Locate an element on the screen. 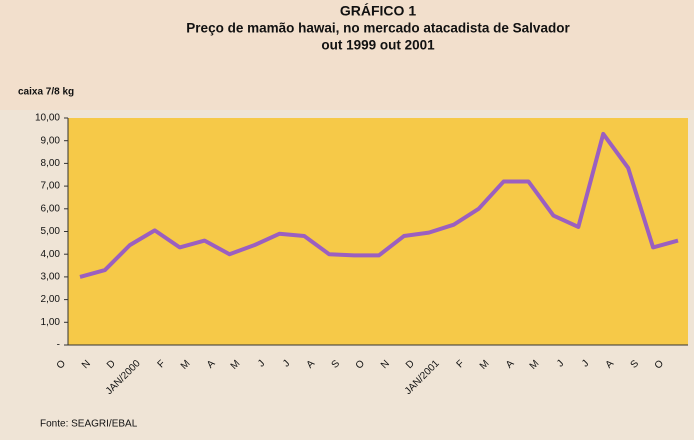  y-tick-label: 4,00 is located at coordinates (51, 254).